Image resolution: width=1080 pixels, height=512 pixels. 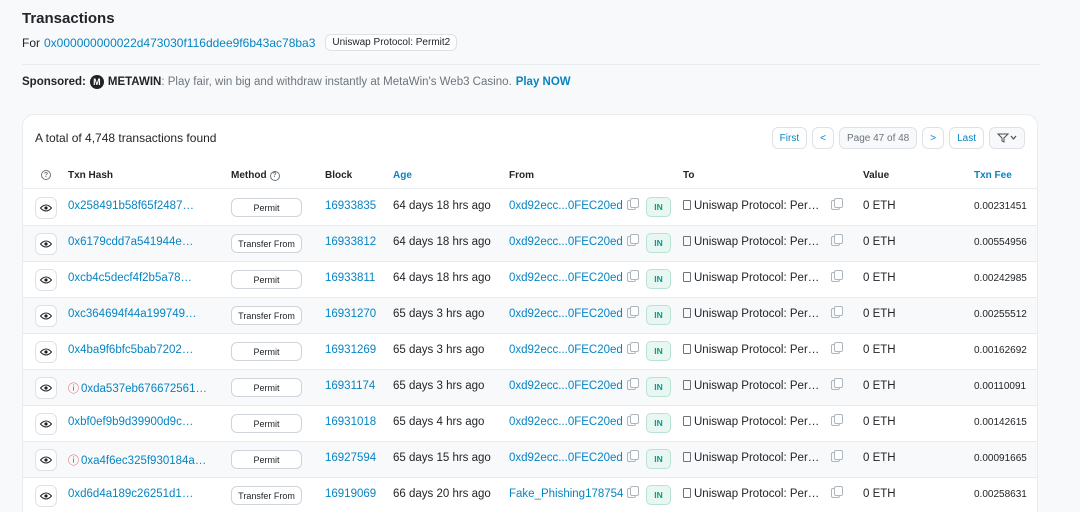 I want to click on block-link: 16933811, so click(x=350, y=278).